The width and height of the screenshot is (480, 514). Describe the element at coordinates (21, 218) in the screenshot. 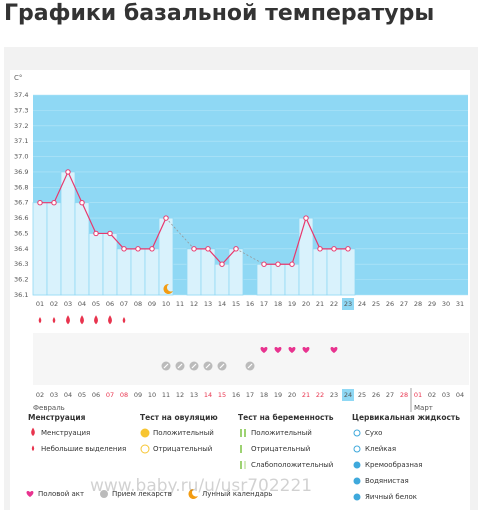

I see `y-tick-label: 36.6` at that location.